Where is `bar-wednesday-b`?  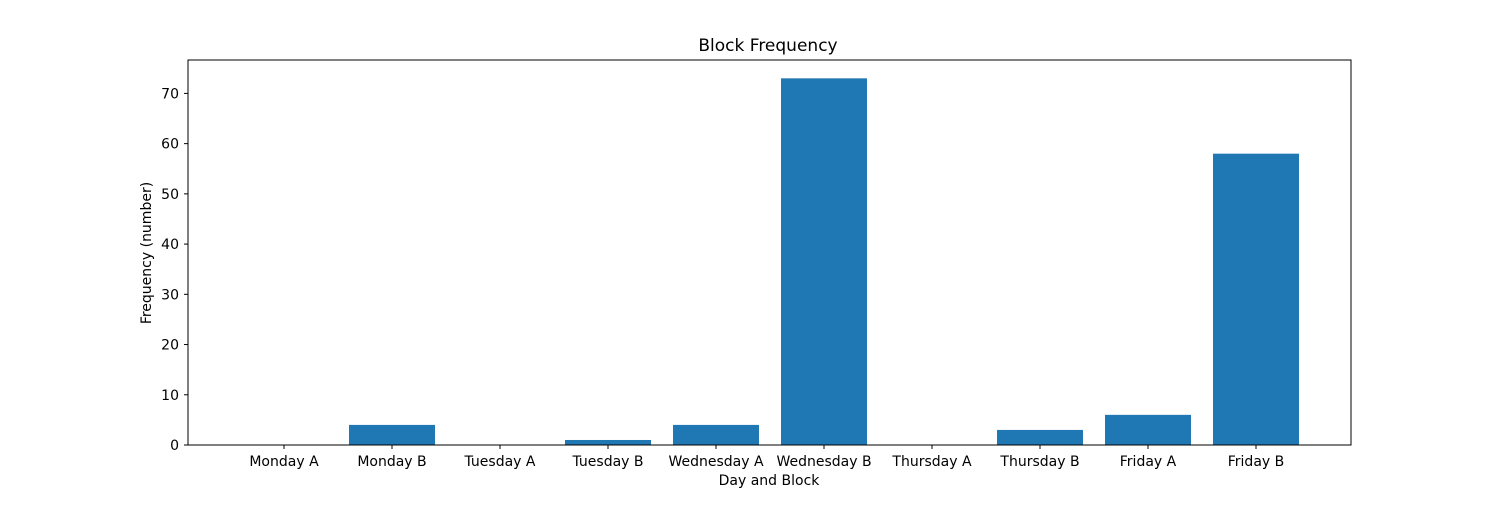
bar-wednesday-b is located at coordinates (824, 261).